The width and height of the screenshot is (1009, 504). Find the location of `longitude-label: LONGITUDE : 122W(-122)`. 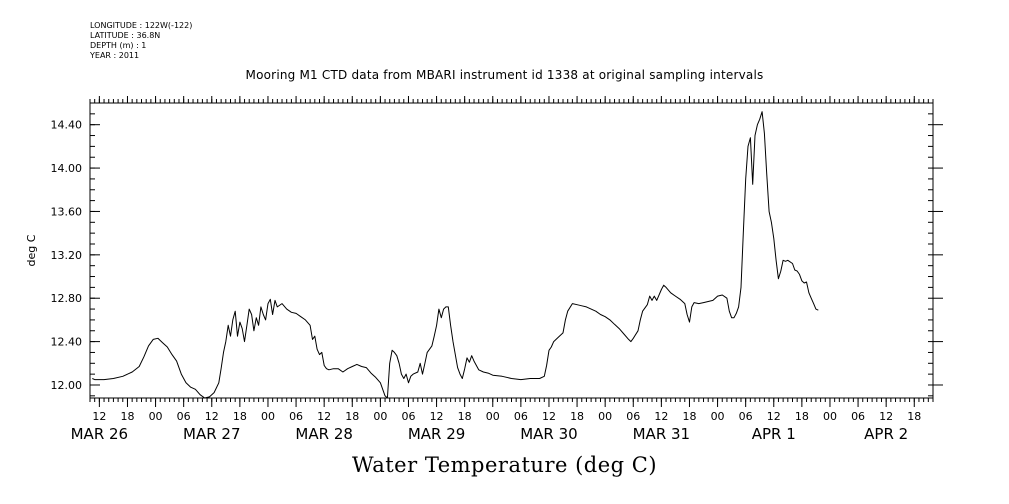

longitude-label: LONGITUDE : 122W(-122) is located at coordinates (141, 25).